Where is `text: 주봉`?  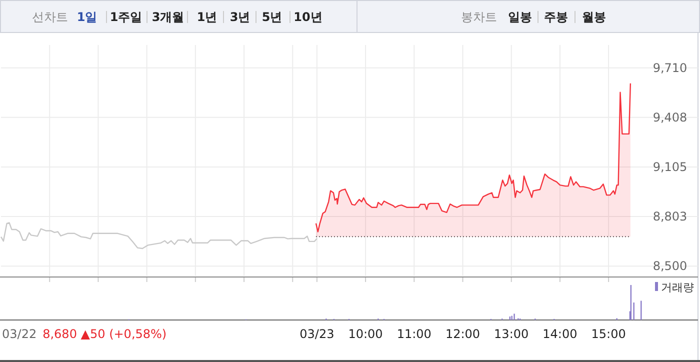 text: 주봉 is located at coordinates (556, 17).